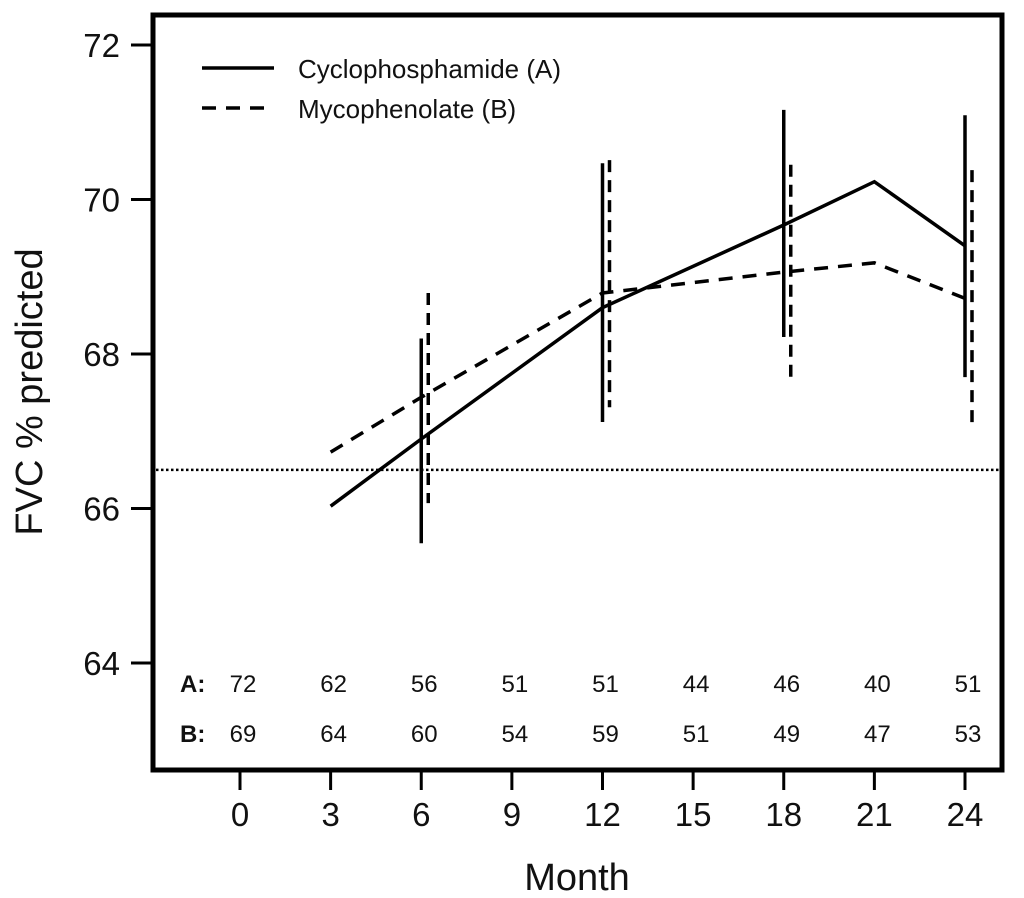 Image resolution: width=1024 pixels, height=898 pixels. I want to click on y-tick-label: 66, so click(101, 509).